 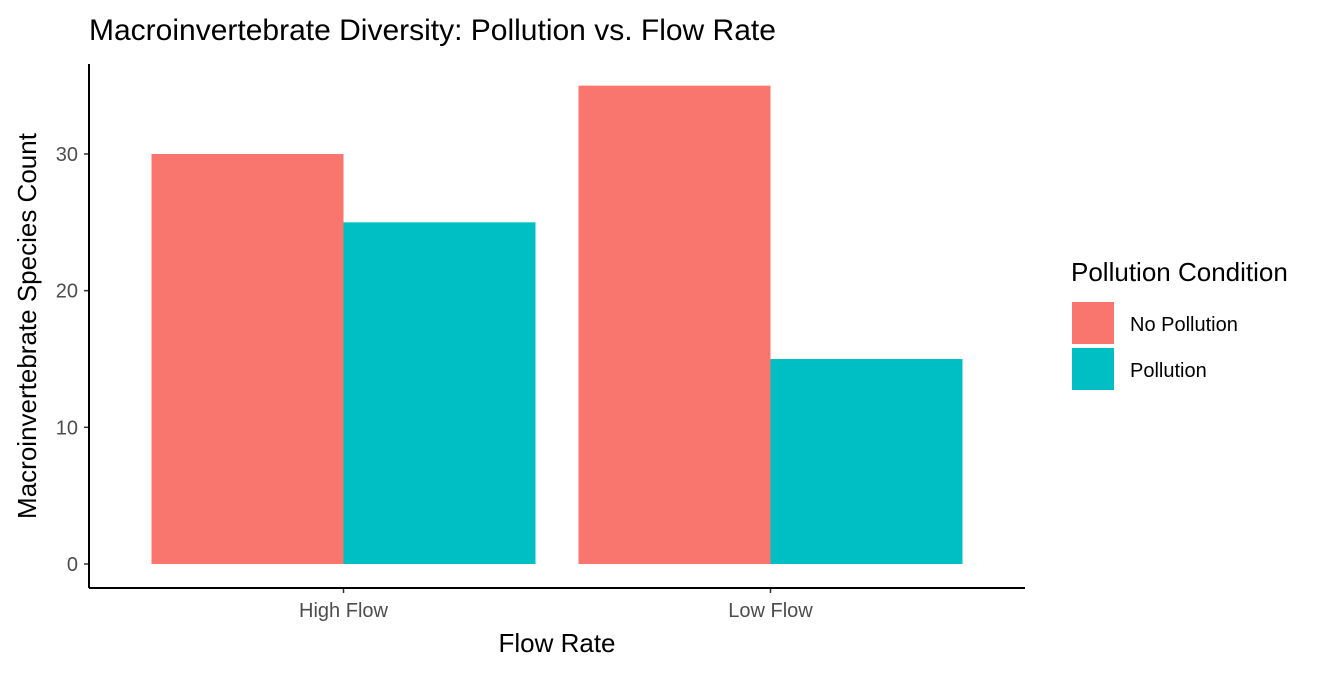 What do you see at coordinates (1168, 371) in the screenshot?
I see `legend-label-pollution: Pollution` at bounding box center [1168, 371].